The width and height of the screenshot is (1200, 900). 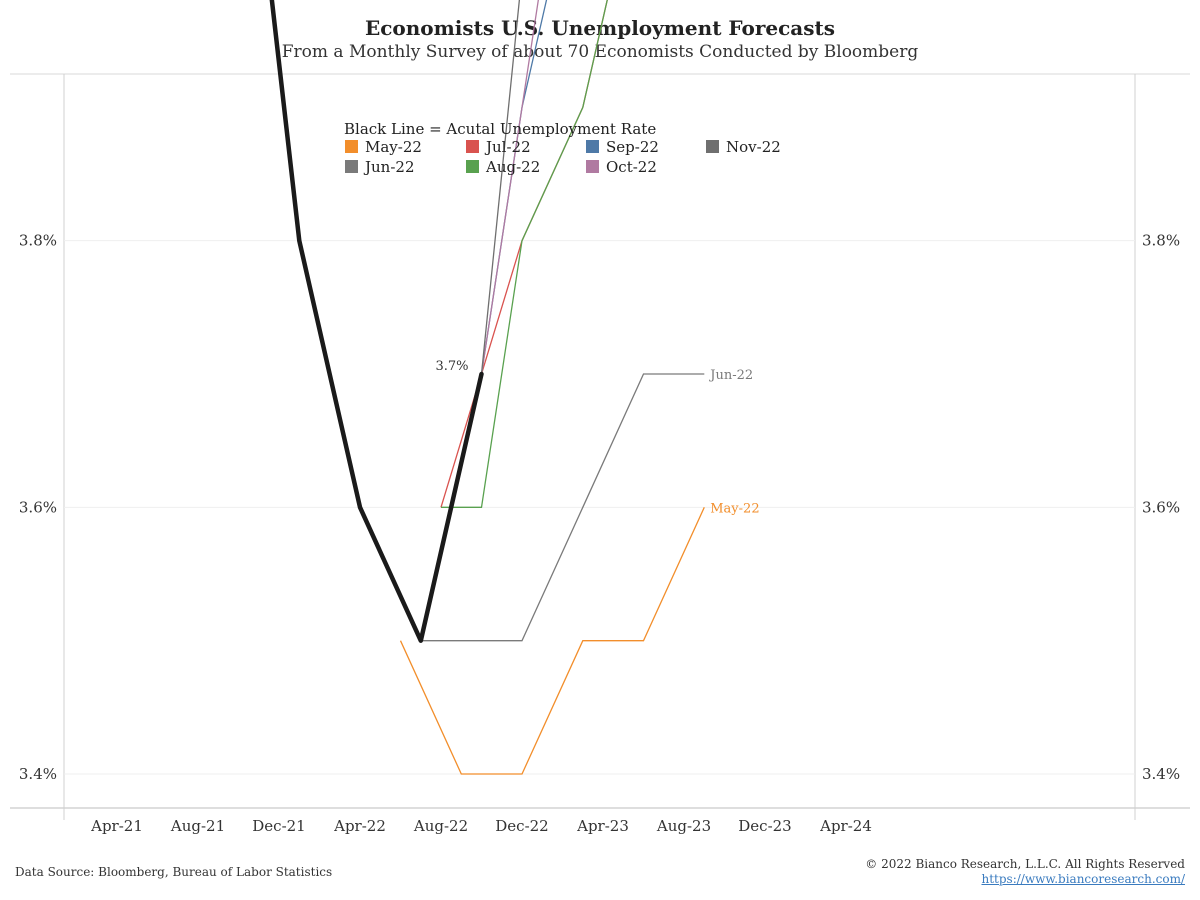 I want to click on x-tick-label: Apr-22, so click(x=359, y=826).